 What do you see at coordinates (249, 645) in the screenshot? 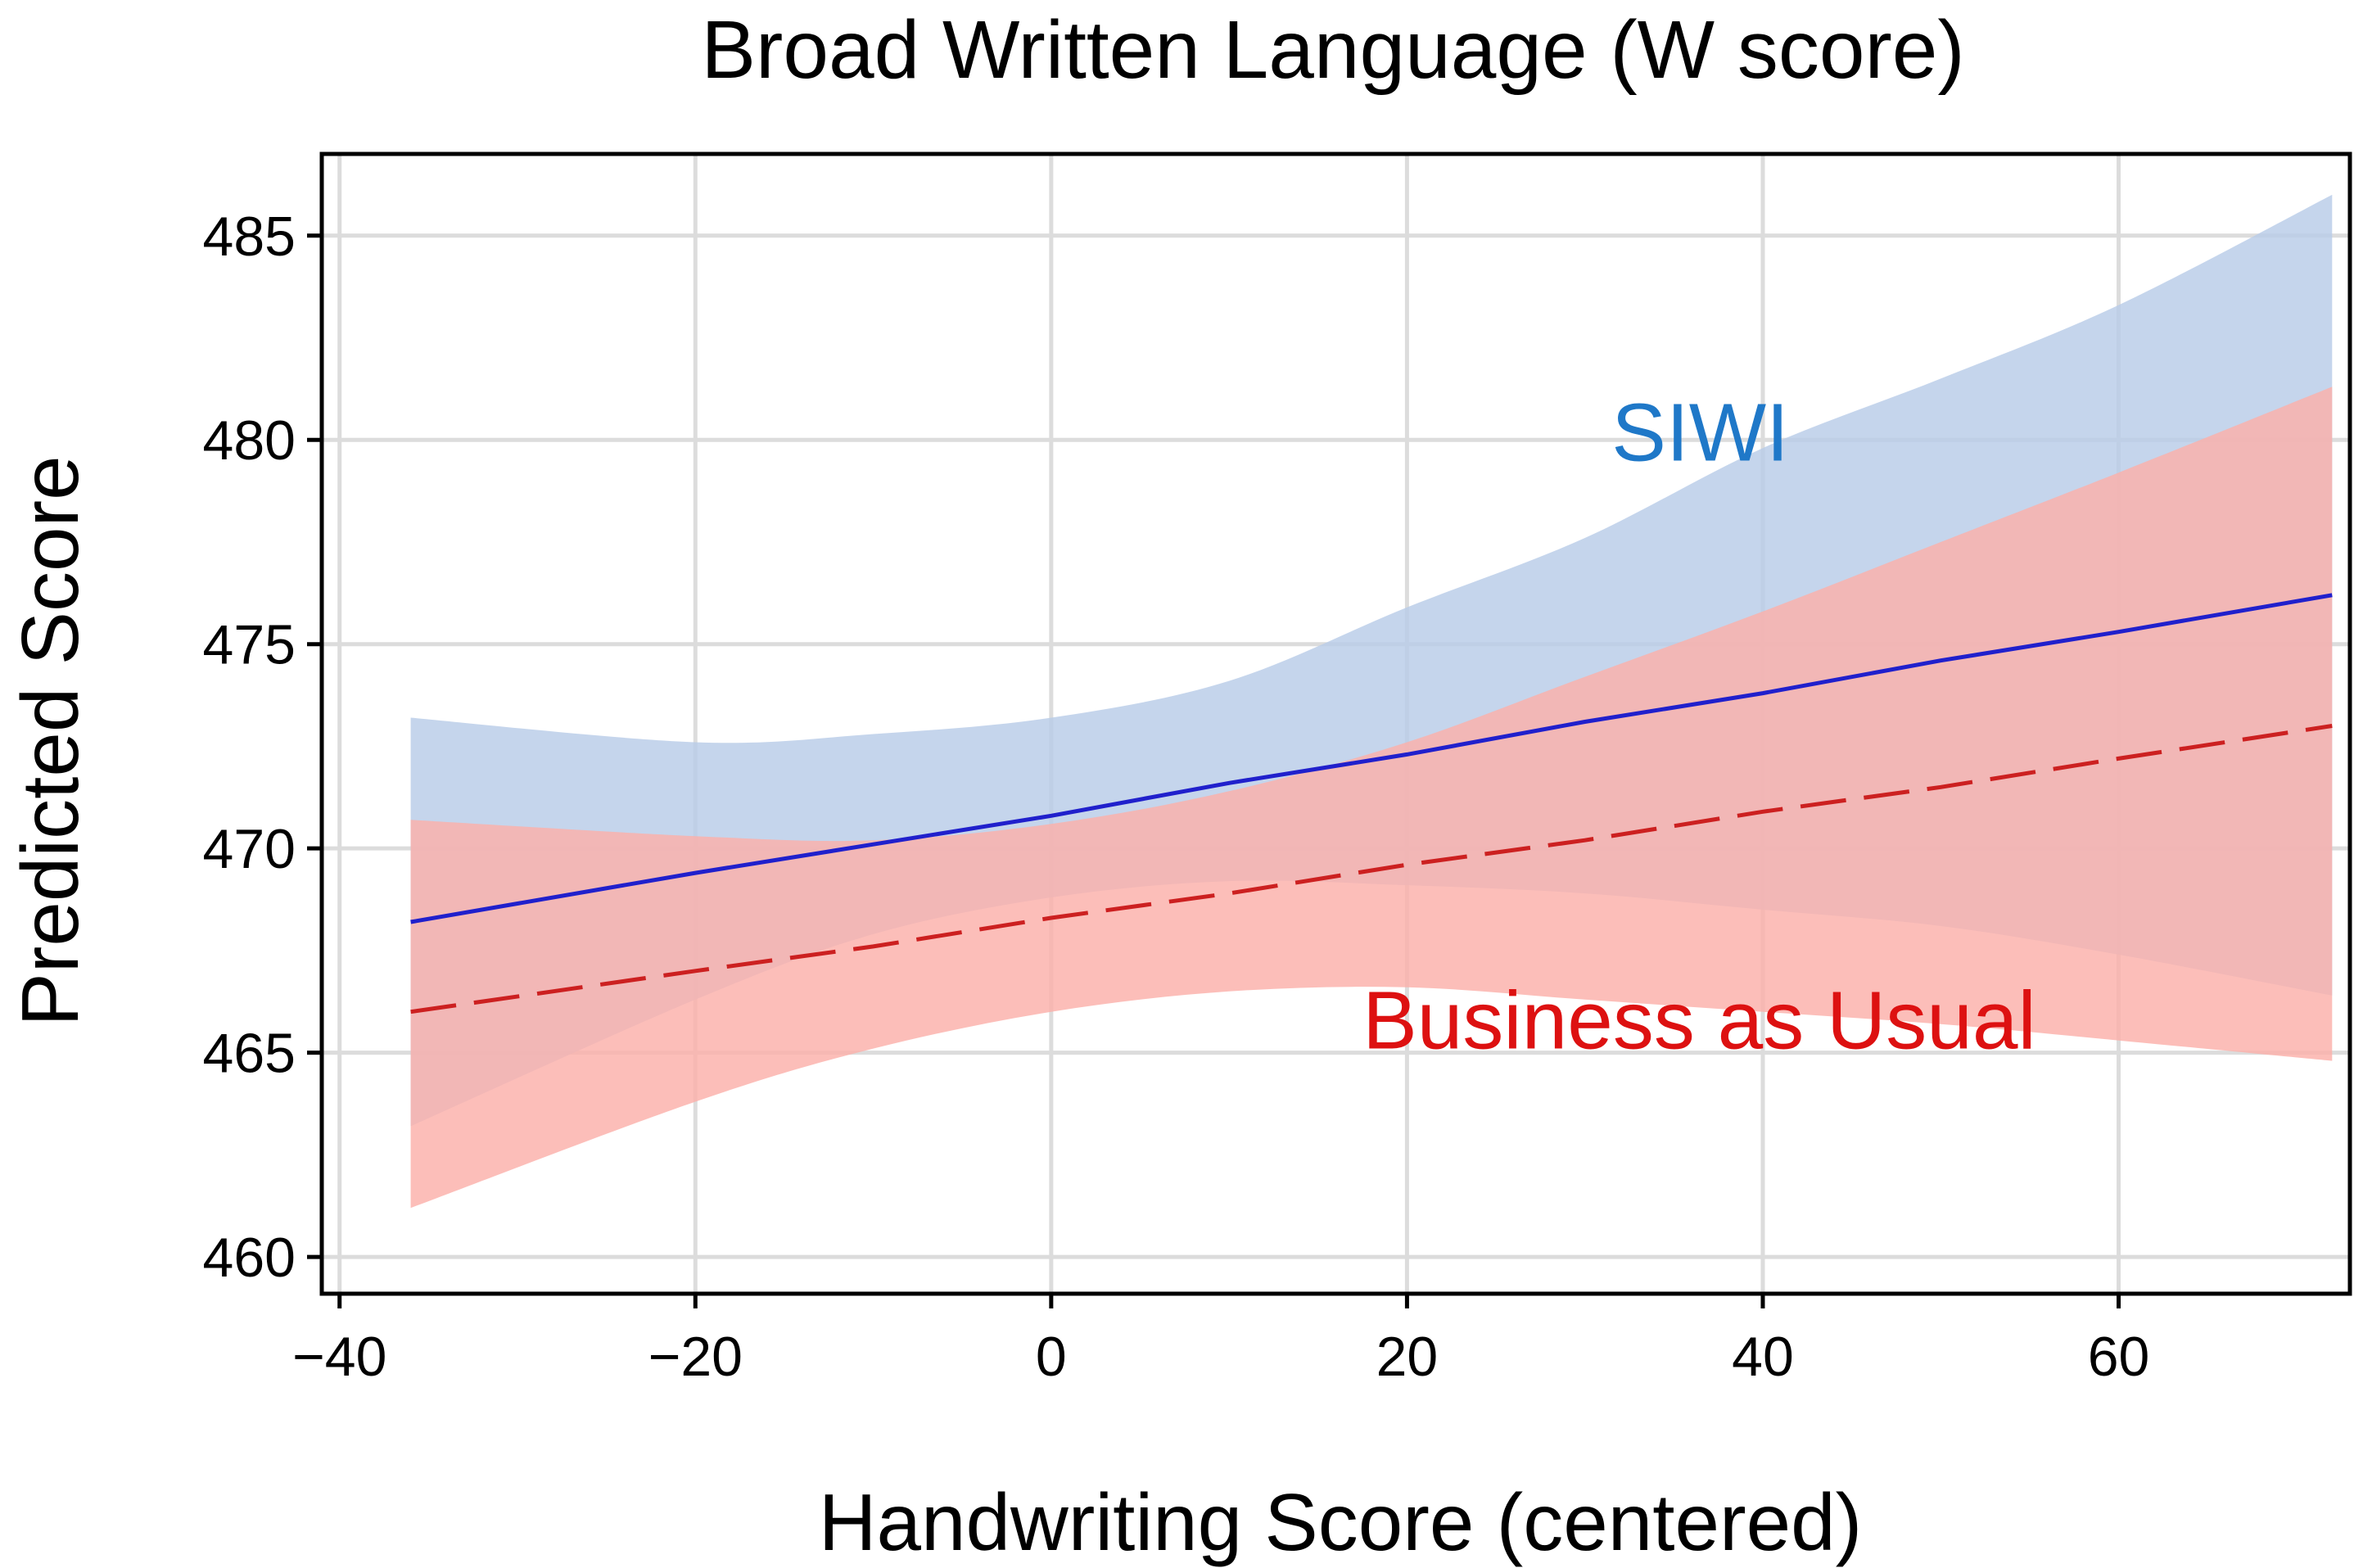
I see `y-tick-label: 475` at bounding box center [249, 645].